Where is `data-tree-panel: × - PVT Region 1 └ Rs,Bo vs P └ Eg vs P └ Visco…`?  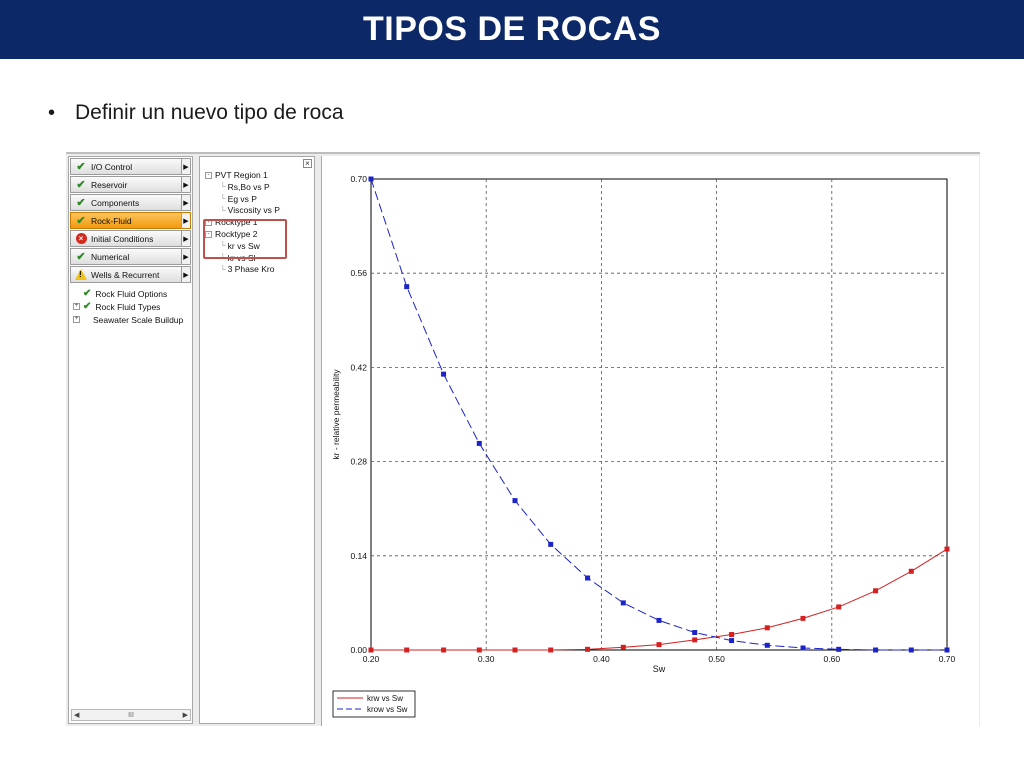 data-tree-panel: × - PVT Region 1 └ Rs,Bo vs P └ Eg vs P └ Visco… is located at coordinates (257, 440).